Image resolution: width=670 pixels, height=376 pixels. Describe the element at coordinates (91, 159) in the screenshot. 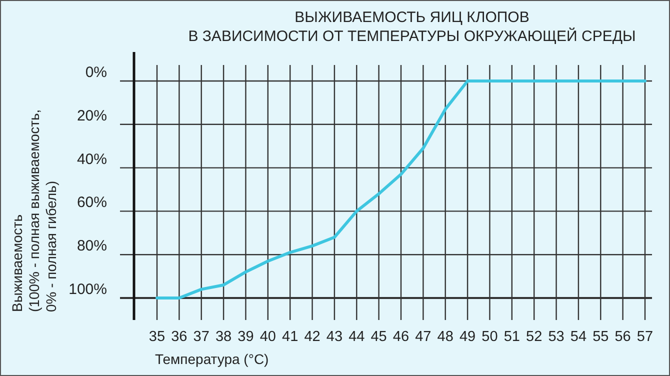

I see `y-tick-label: 40%` at that location.